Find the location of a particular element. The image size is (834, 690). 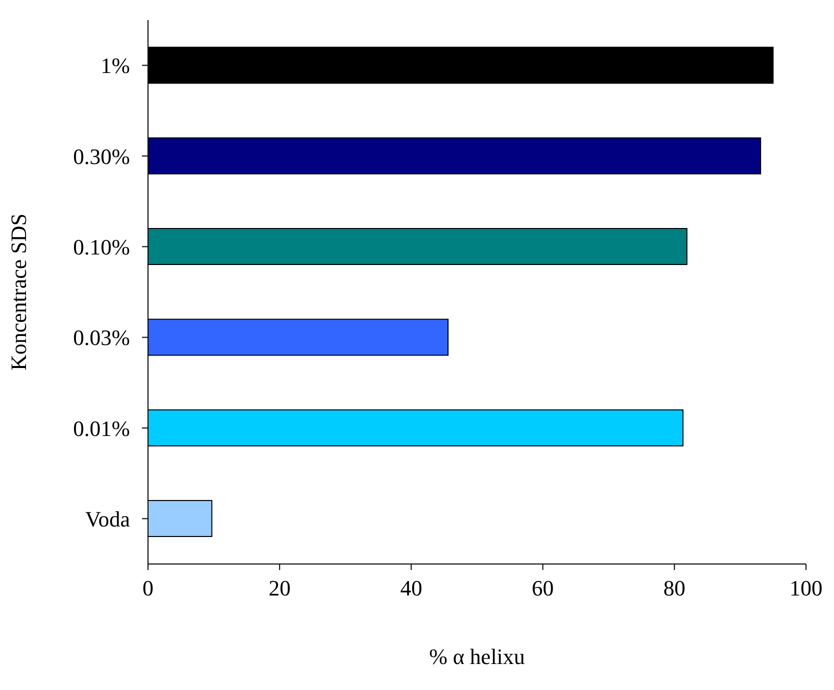

x-tick-label: 80 is located at coordinates (674, 588).